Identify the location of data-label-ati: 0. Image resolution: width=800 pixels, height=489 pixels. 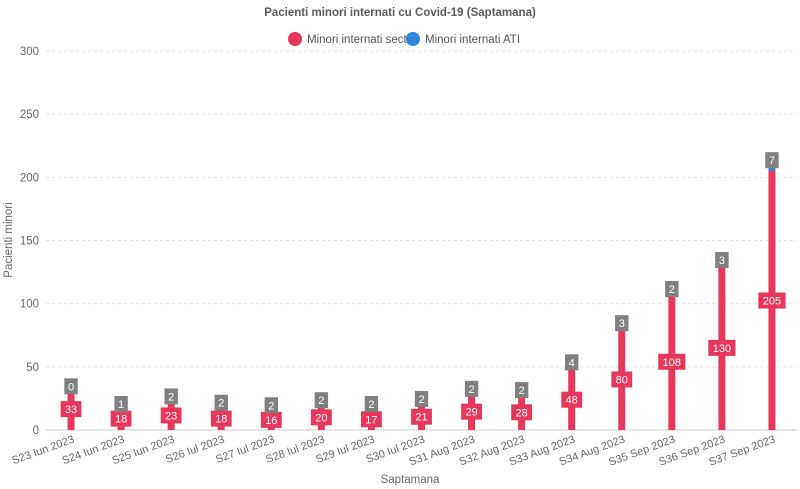
(71, 386).